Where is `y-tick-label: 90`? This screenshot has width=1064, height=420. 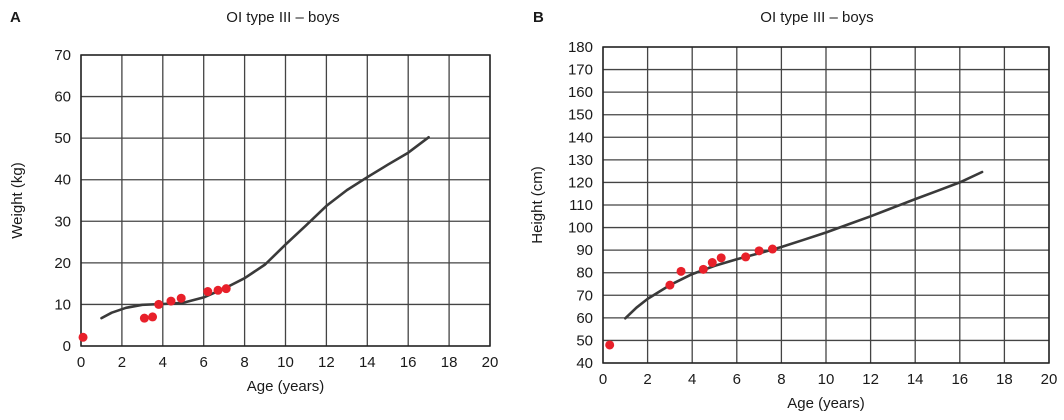 y-tick-label: 90 is located at coordinates (584, 250).